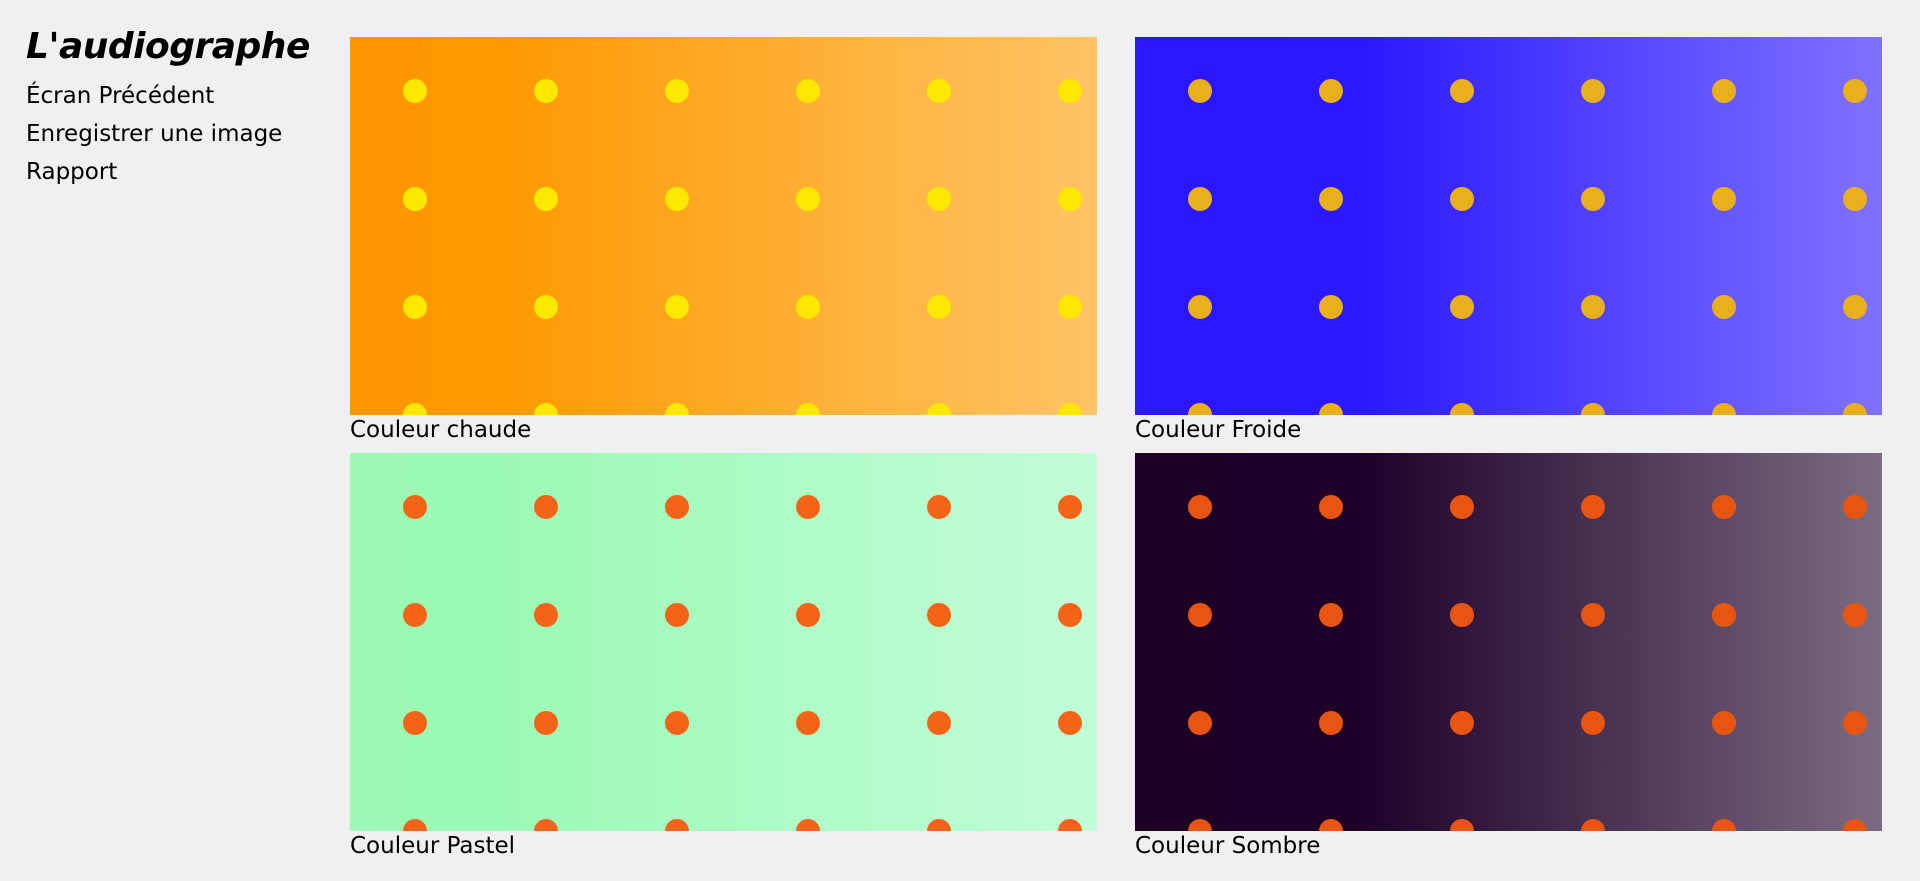 This screenshot has width=1920, height=881. What do you see at coordinates (1228, 846) in the screenshot?
I see `panel-caption: Couleur Sombre` at bounding box center [1228, 846].